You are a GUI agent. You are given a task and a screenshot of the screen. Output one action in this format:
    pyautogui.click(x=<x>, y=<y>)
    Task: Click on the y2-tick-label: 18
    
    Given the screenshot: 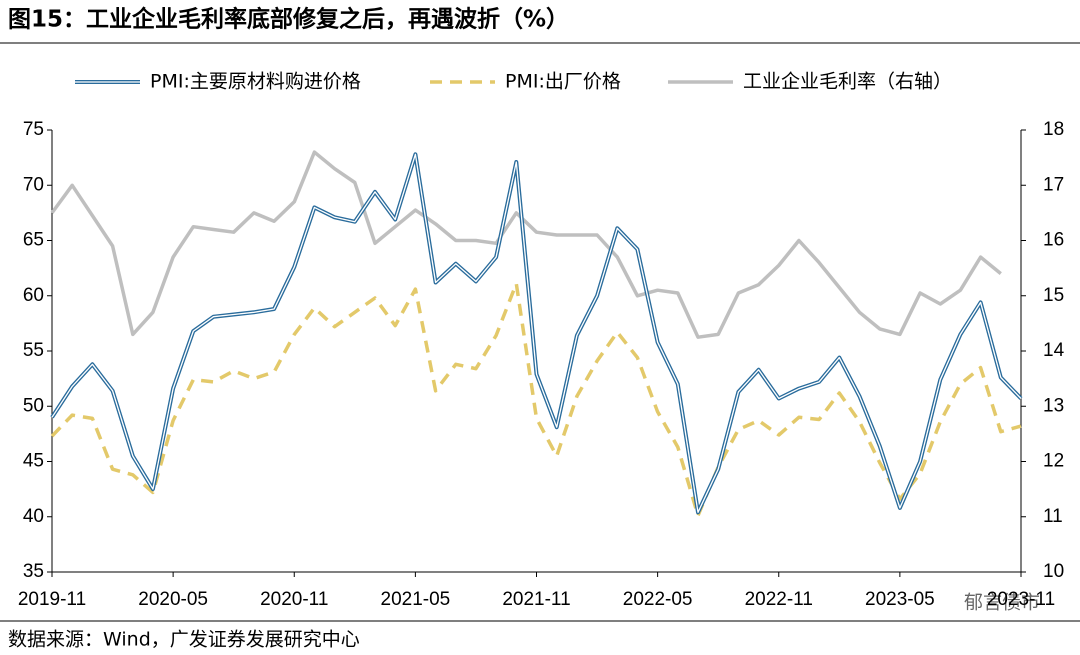 What is the action you would take?
    pyautogui.click(x=1053, y=129)
    